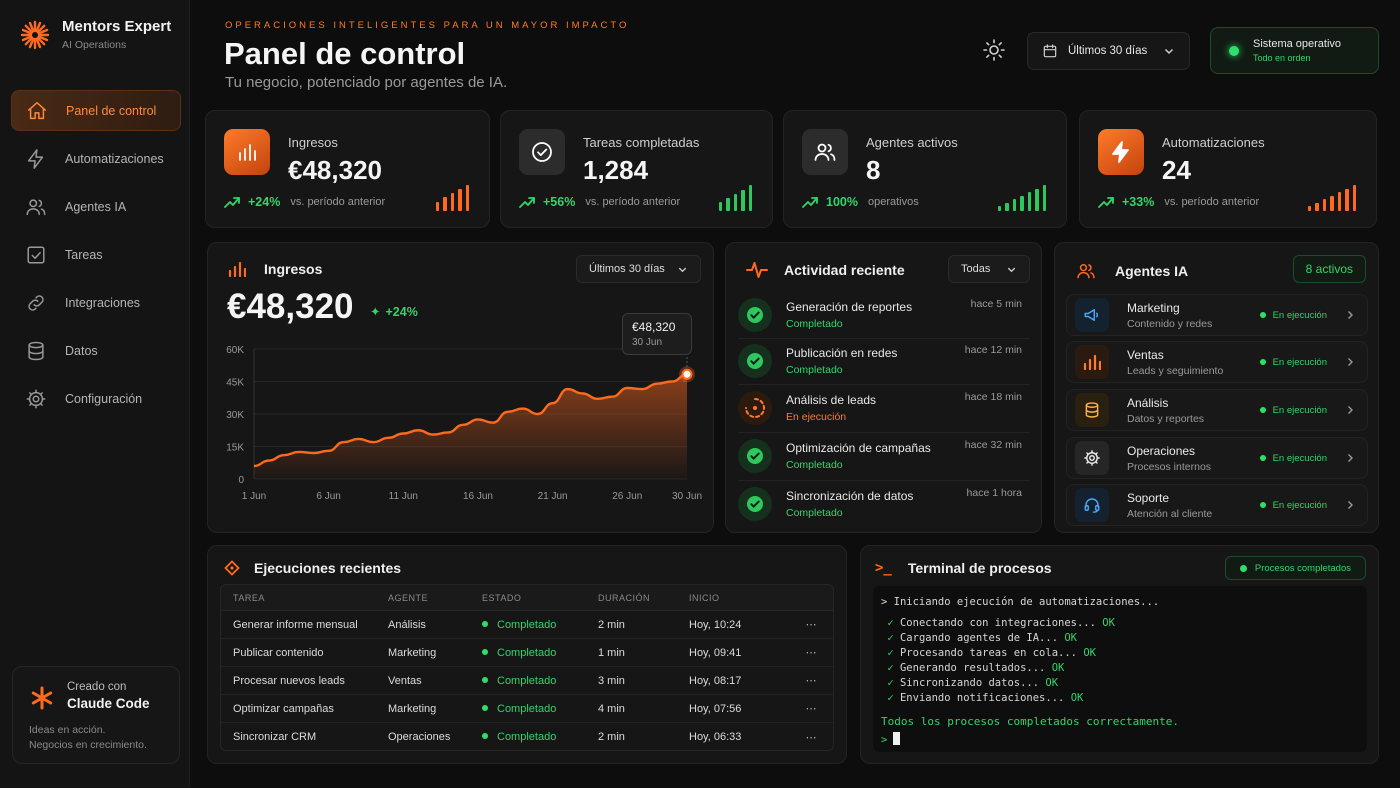 Image resolution: width=1400 pixels, height=788 pixels. What do you see at coordinates (1350, 505) in the screenshot?
I see `chevron-right-icon` at bounding box center [1350, 505].